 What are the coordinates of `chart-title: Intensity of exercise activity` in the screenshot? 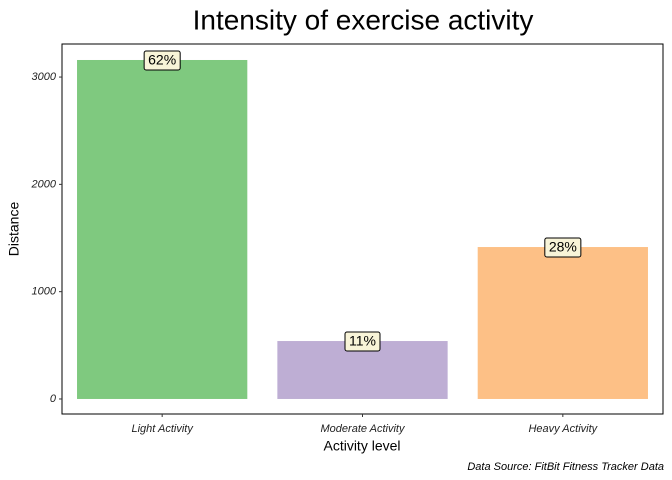 It's located at (363, 19).